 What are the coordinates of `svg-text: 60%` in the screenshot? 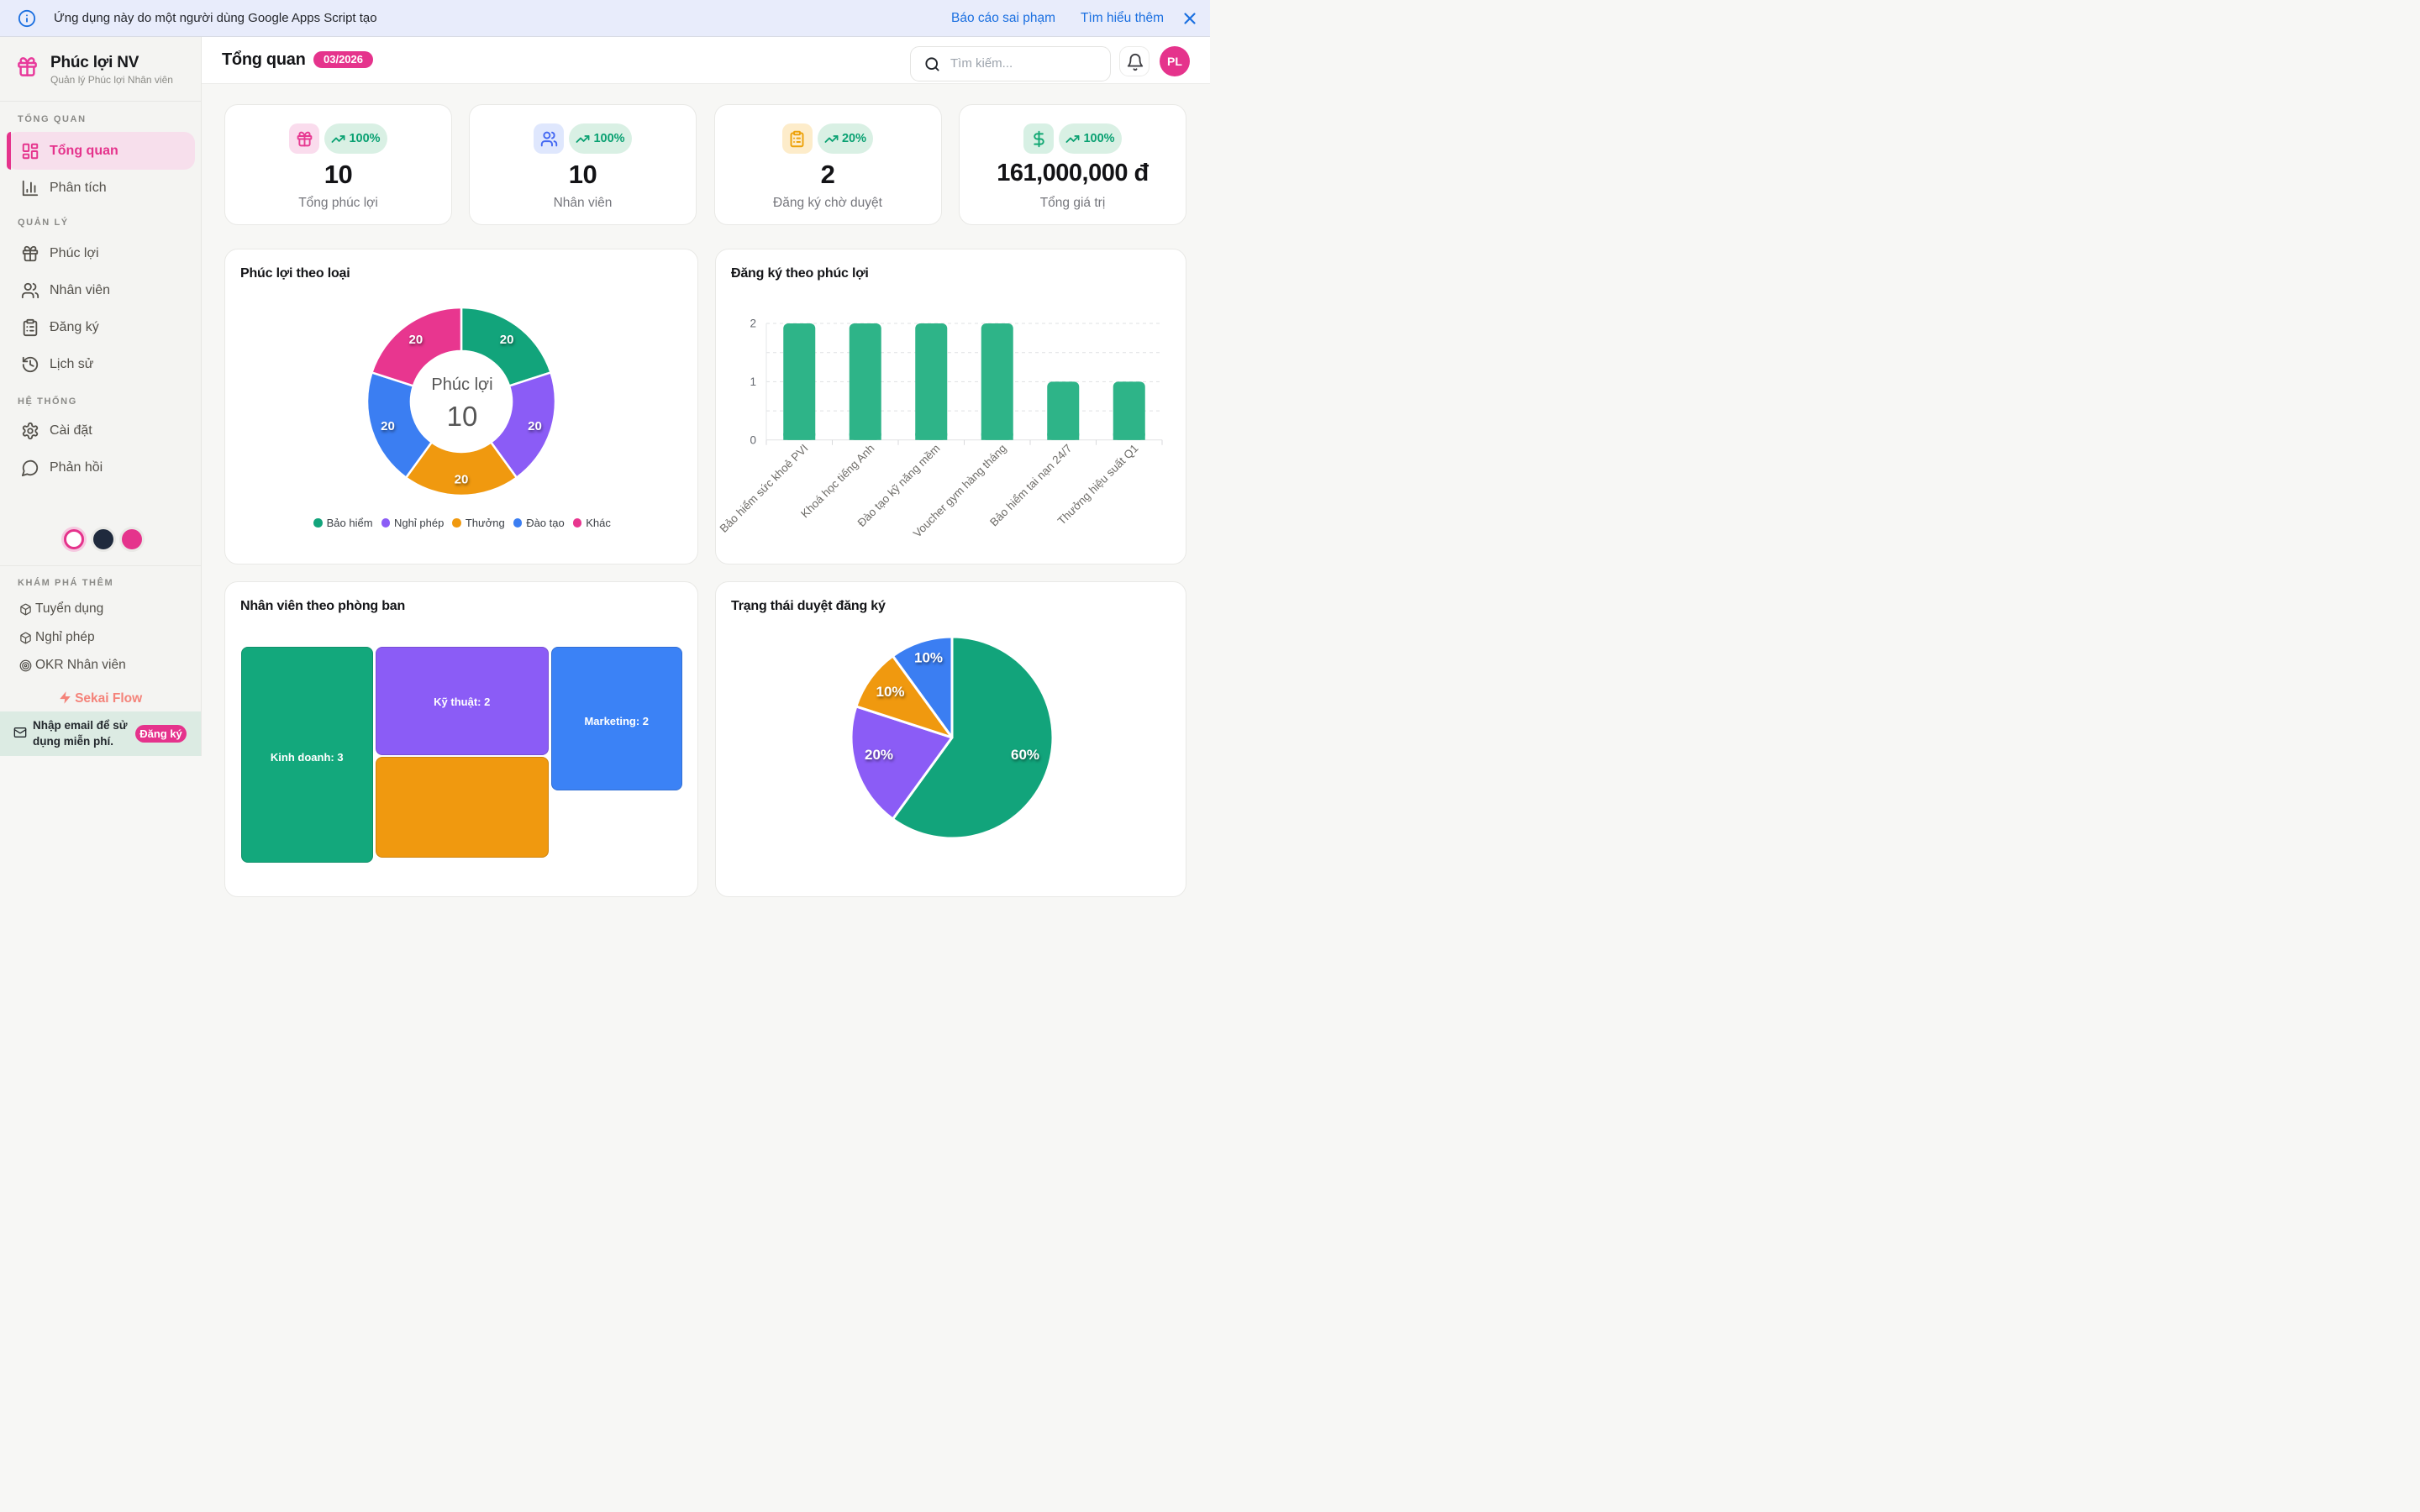 It's located at (1024, 755).